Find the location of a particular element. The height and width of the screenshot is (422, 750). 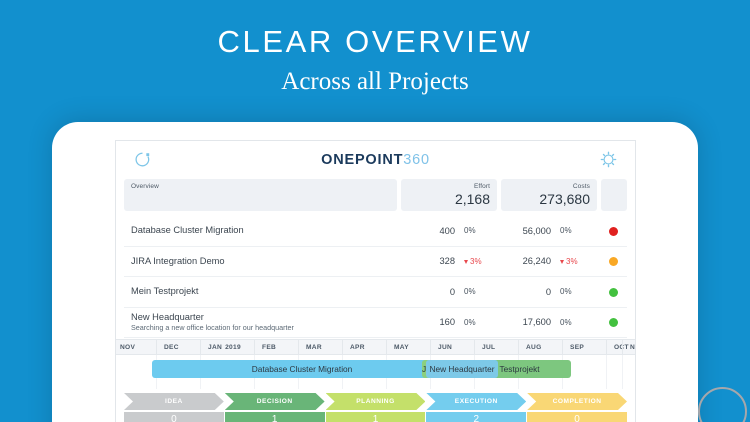

gantt-bar: New Headquarter is located at coordinates (462, 369).